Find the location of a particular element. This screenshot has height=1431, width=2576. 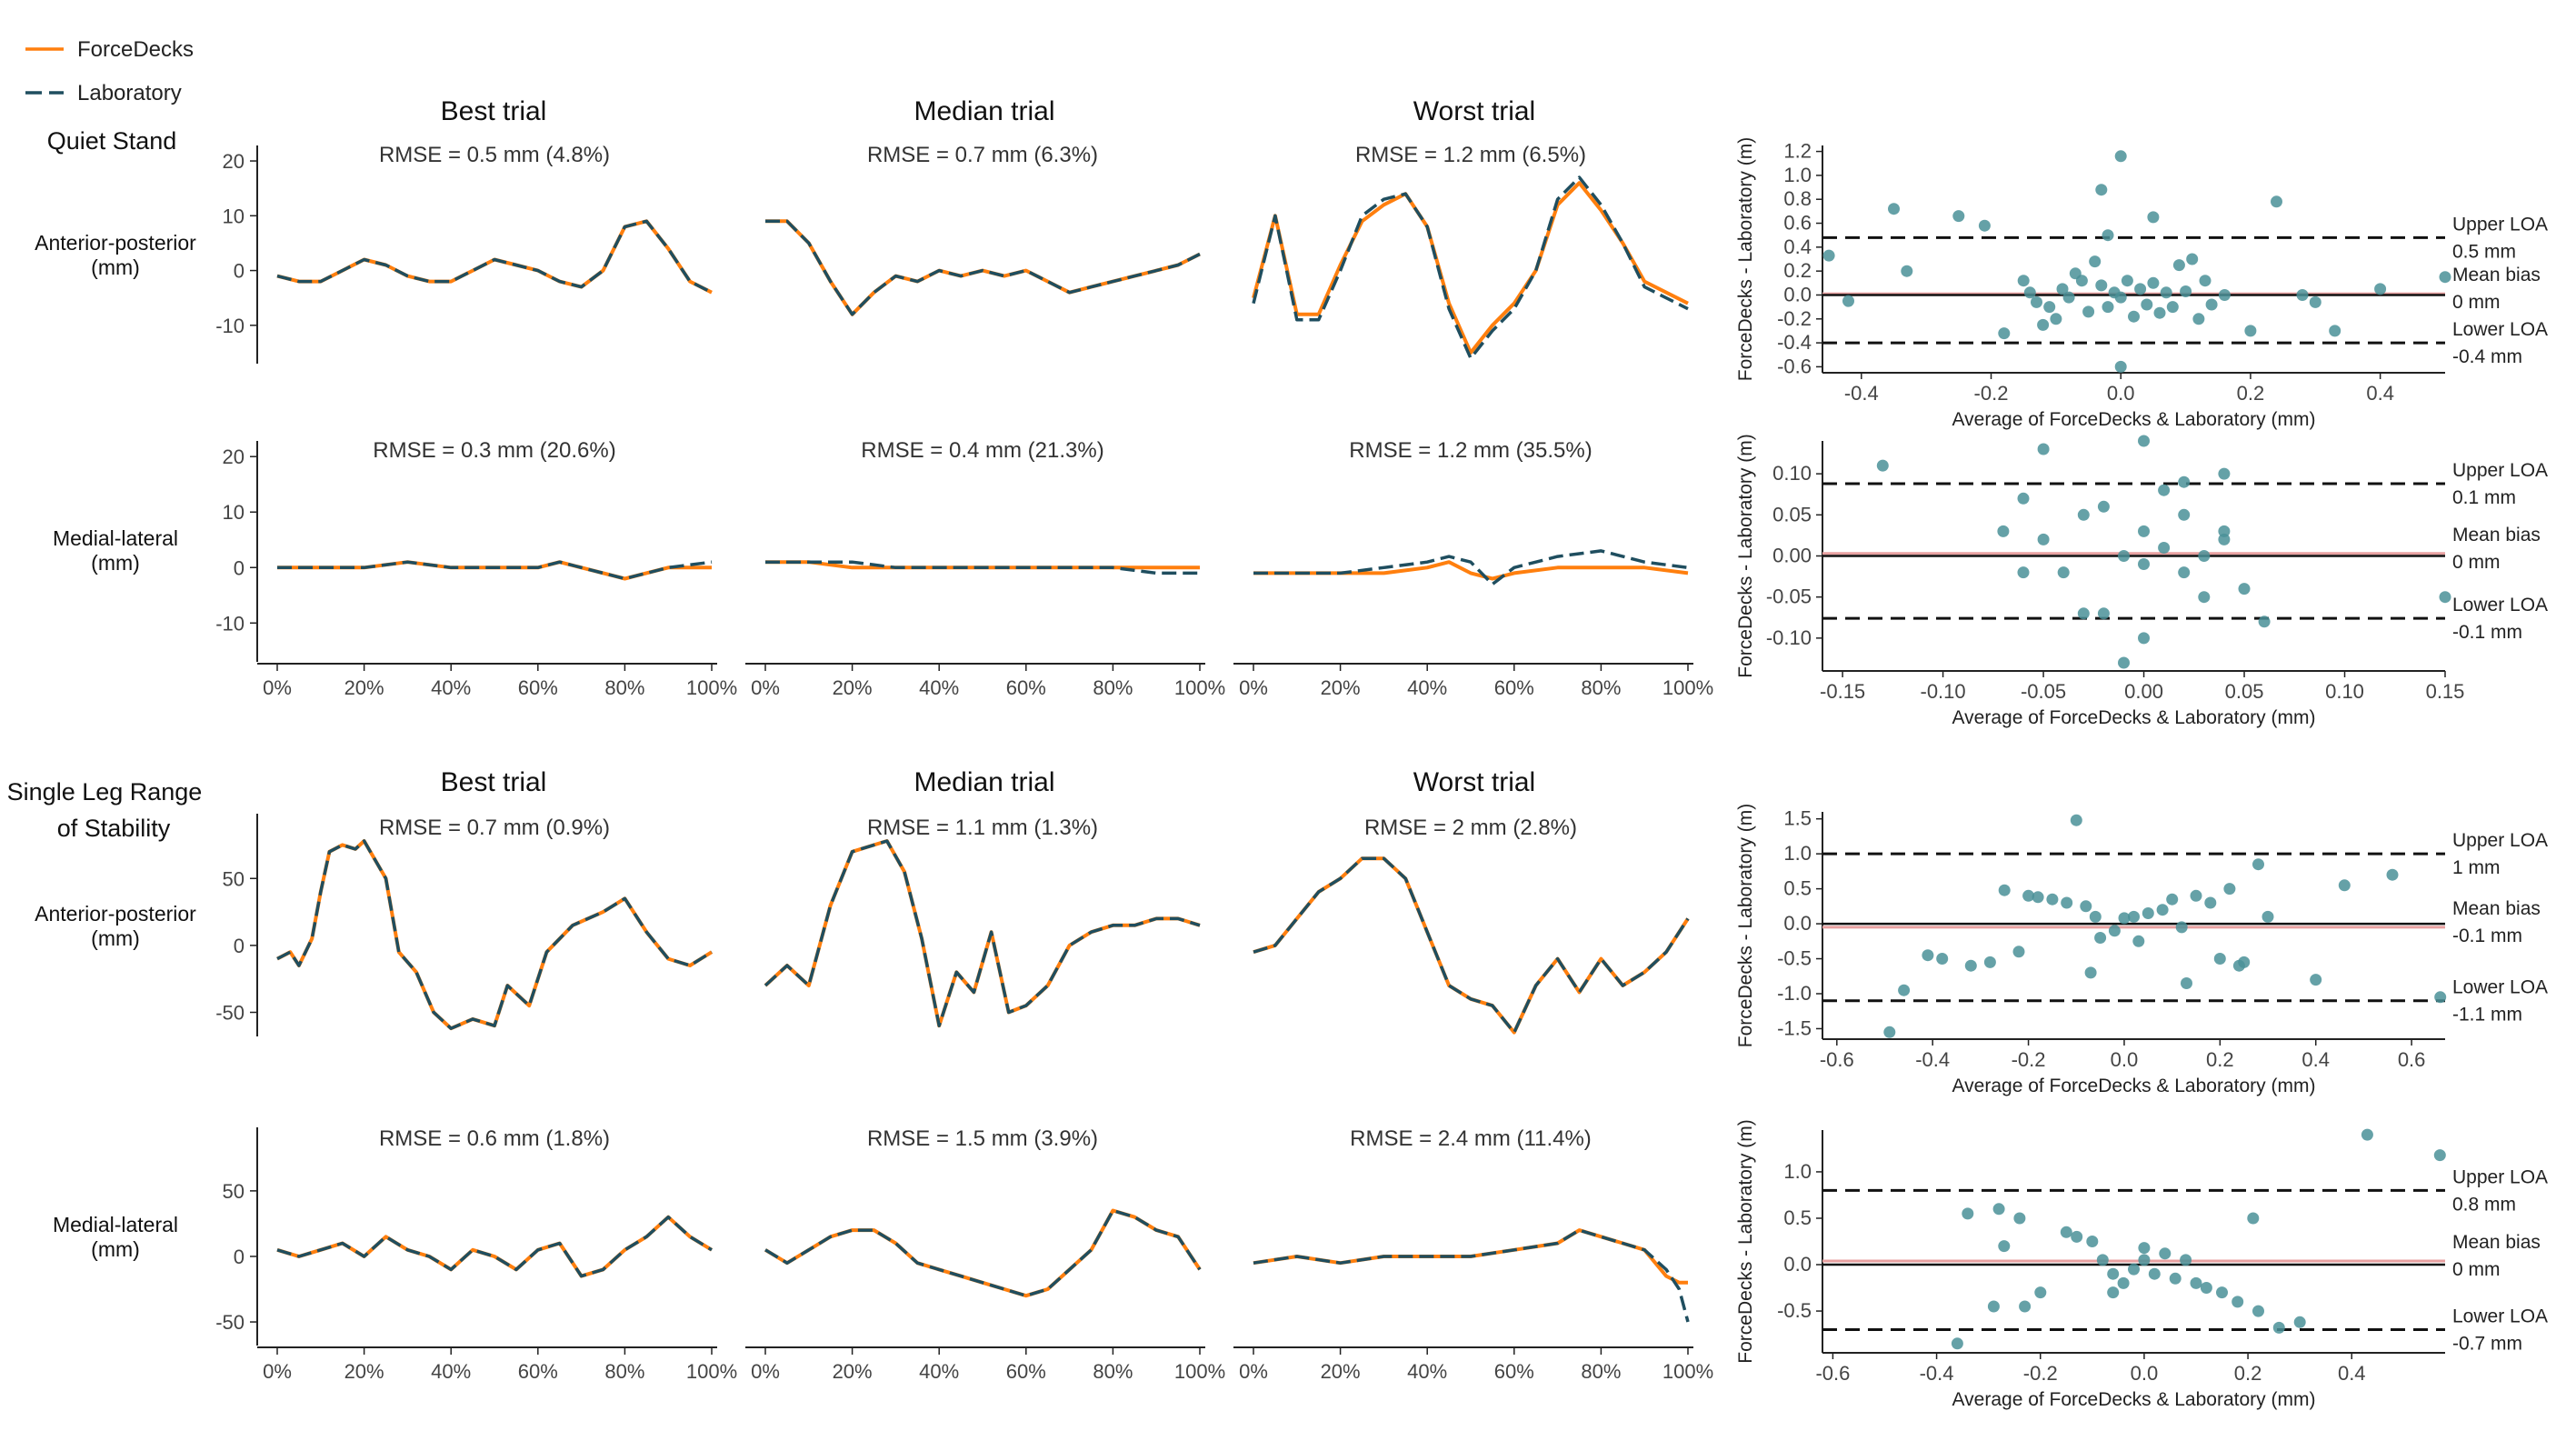

ba-y-tick-label: -0.2 is located at coordinates (1794, 318).